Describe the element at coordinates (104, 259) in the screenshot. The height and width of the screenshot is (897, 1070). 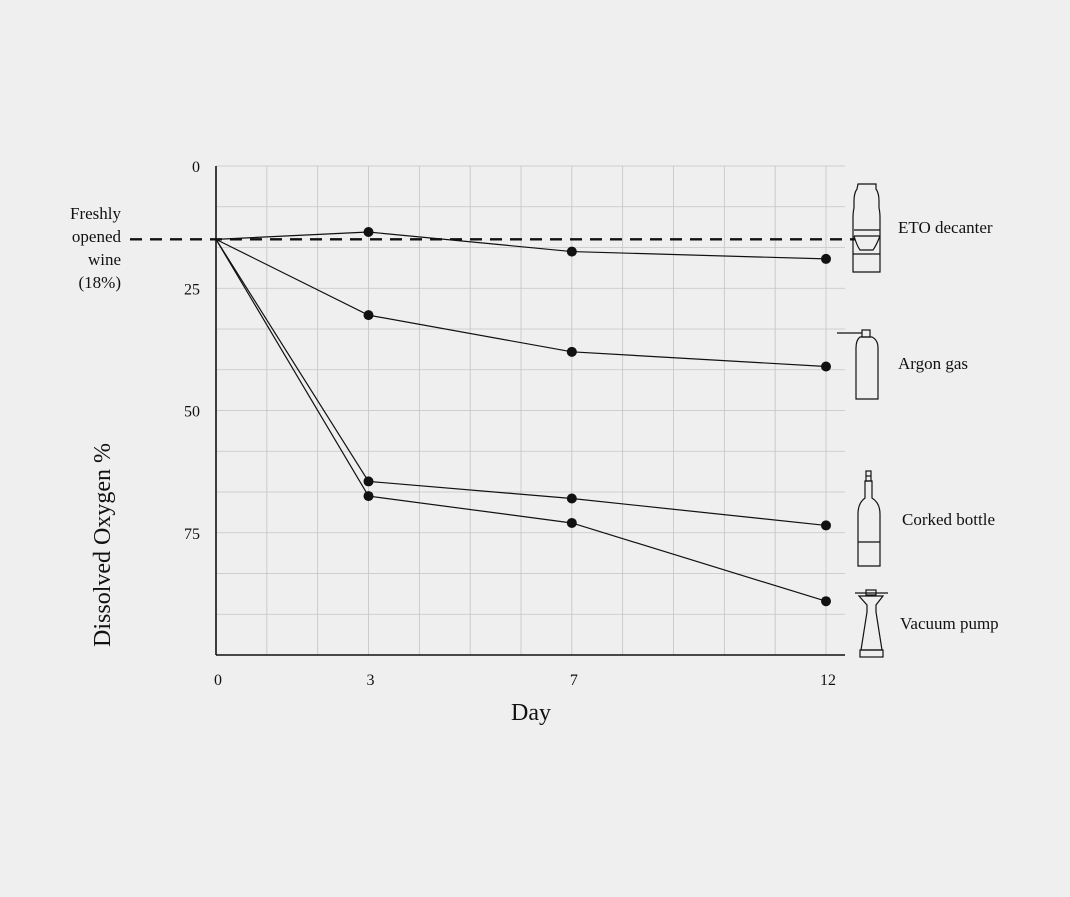
I see `reference-label-line-3: wine` at that location.